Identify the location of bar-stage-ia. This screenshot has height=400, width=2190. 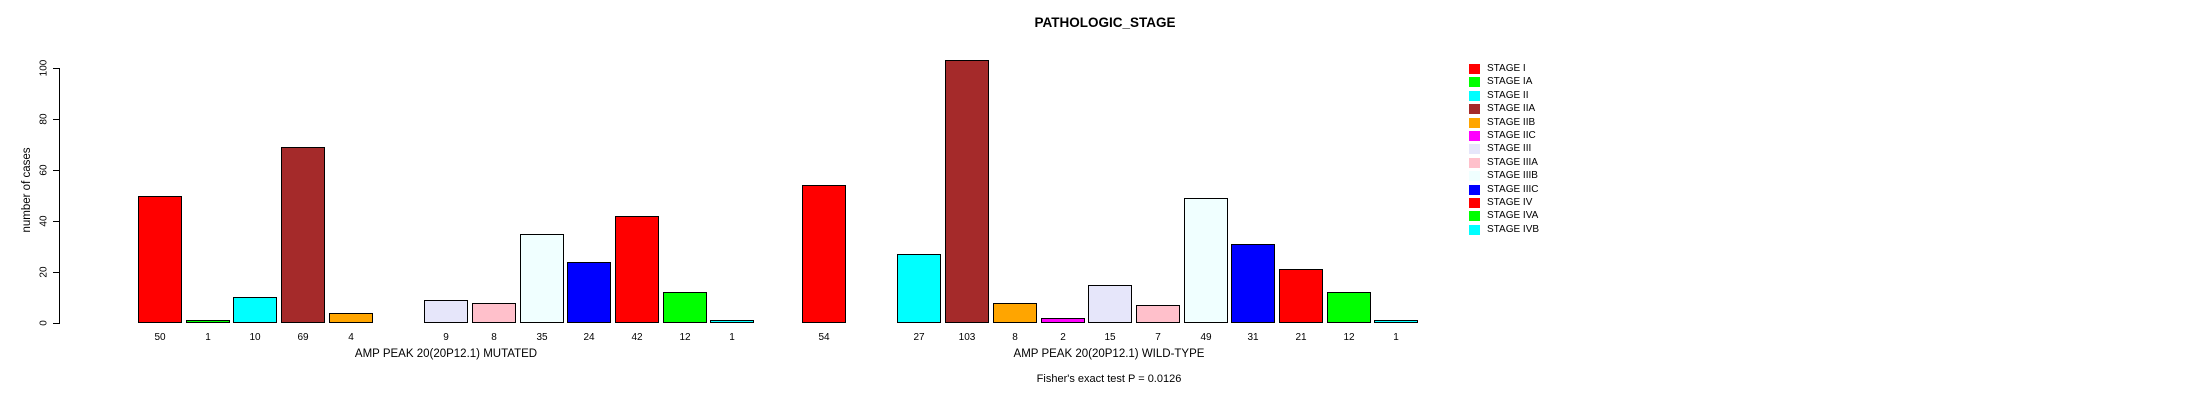
(208, 321).